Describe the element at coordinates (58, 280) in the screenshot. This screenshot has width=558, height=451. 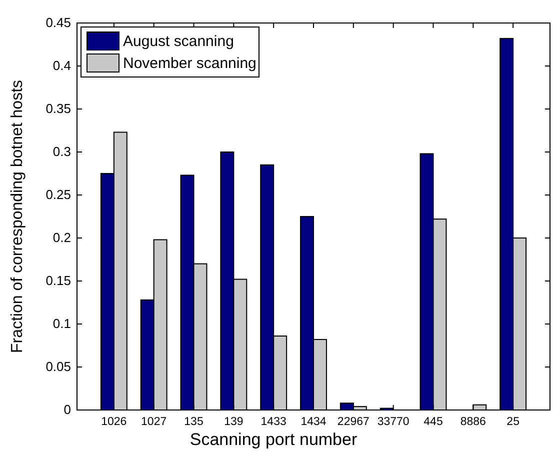
I see `y-tick-label: 0.15` at that location.